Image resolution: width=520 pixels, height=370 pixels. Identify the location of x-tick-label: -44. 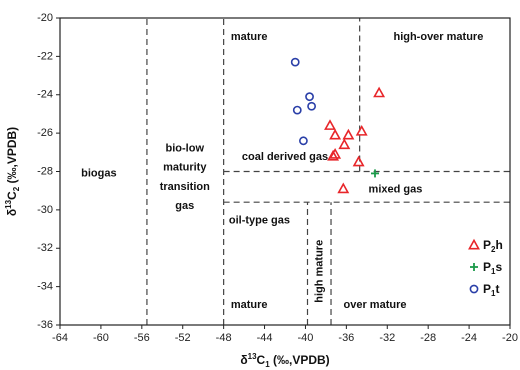
(265, 338).